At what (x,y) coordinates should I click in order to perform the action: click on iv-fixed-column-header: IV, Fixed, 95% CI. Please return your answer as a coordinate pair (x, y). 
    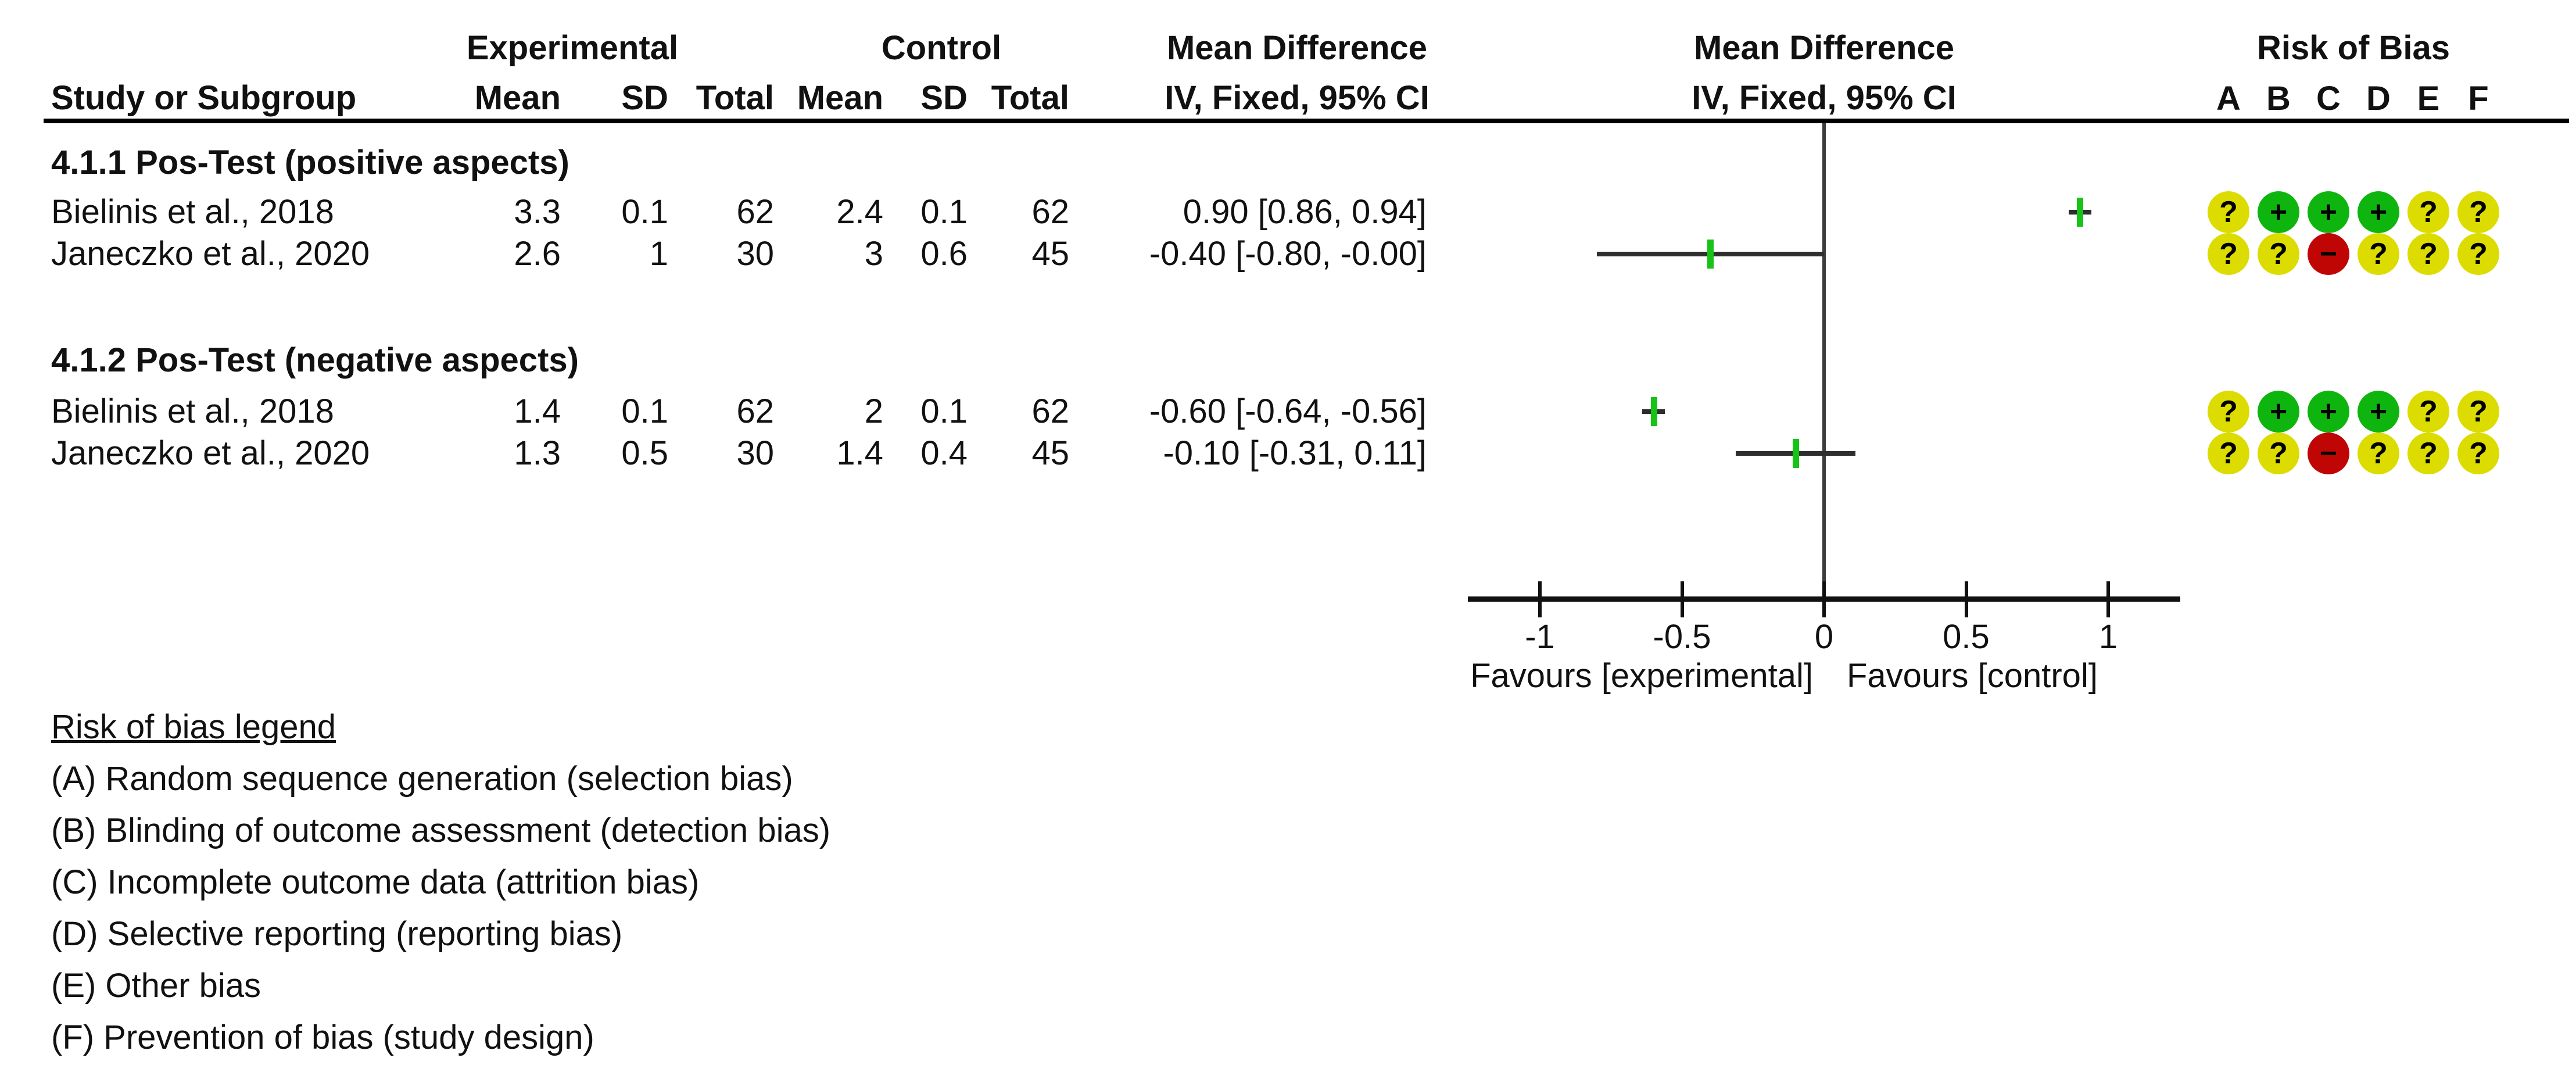
    Looking at the image, I should click on (1297, 98).